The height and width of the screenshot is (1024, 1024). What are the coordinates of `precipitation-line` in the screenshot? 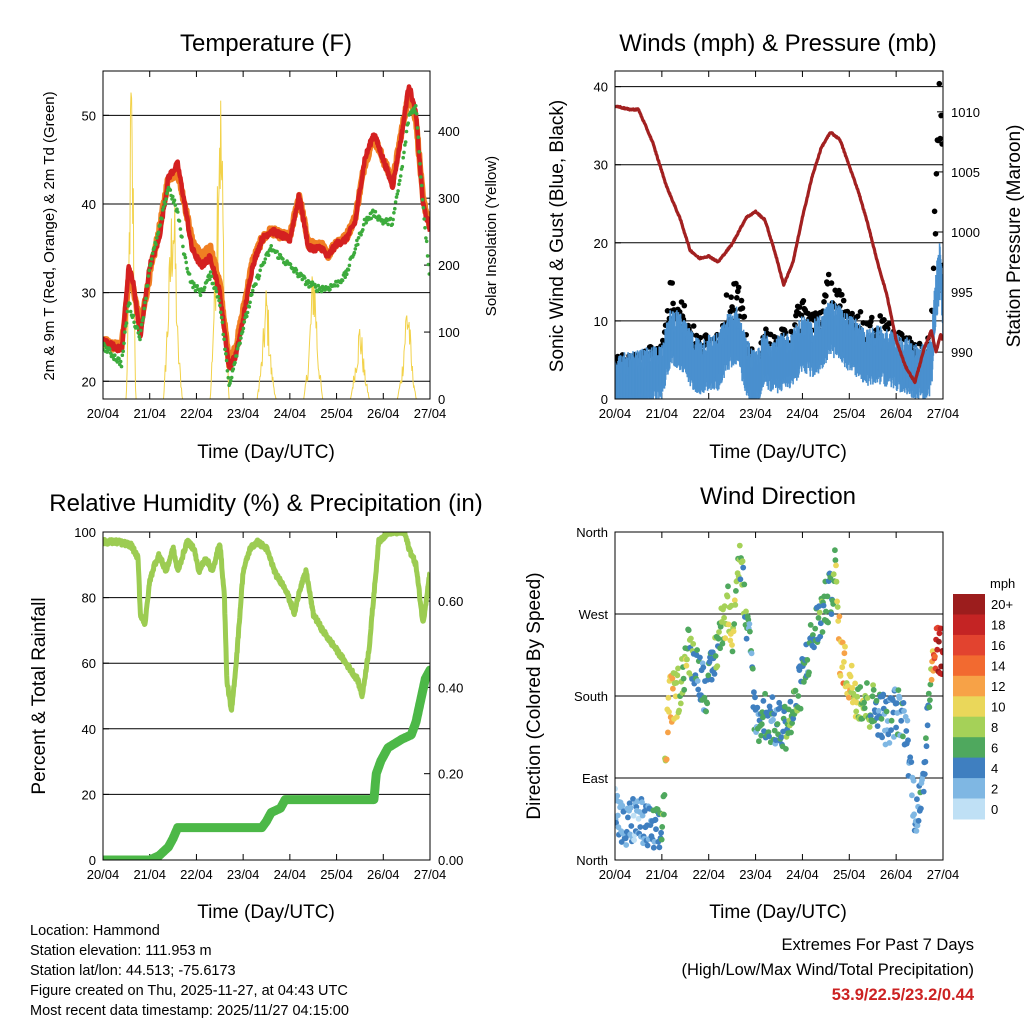 It's located at (266, 762).